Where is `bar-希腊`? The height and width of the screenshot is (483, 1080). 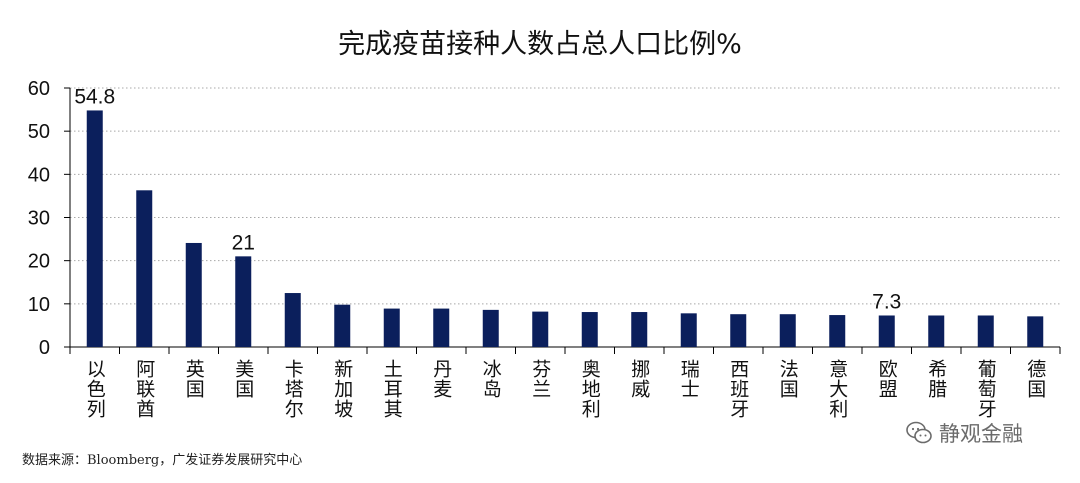
bar-希腊 is located at coordinates (936, 331).